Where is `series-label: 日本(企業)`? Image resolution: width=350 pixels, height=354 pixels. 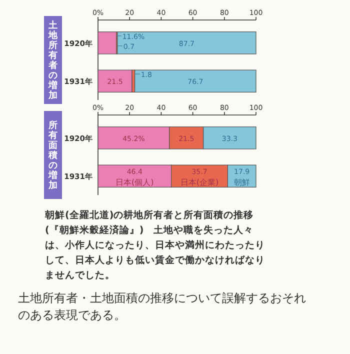
series-label: 日本(企業) is located at coordinates (199, 183).